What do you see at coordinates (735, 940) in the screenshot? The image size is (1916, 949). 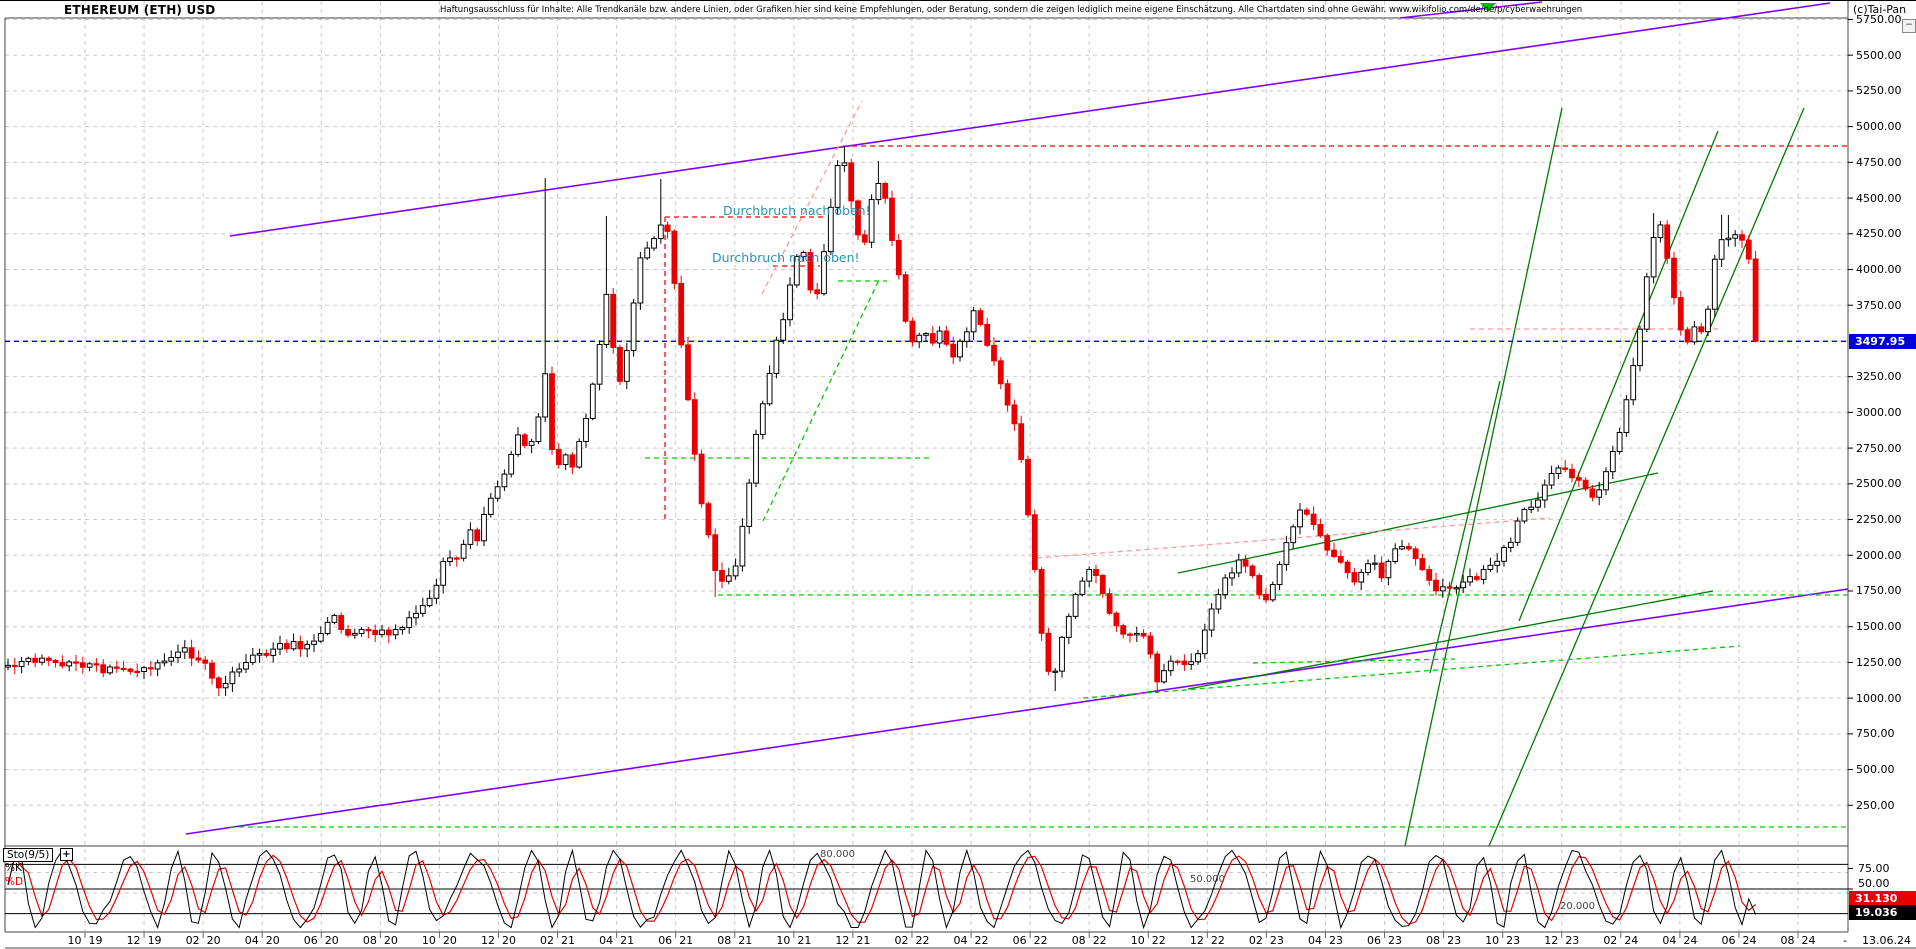 I see `date-axis-label: 08 21` at bounding box center [735, 940].